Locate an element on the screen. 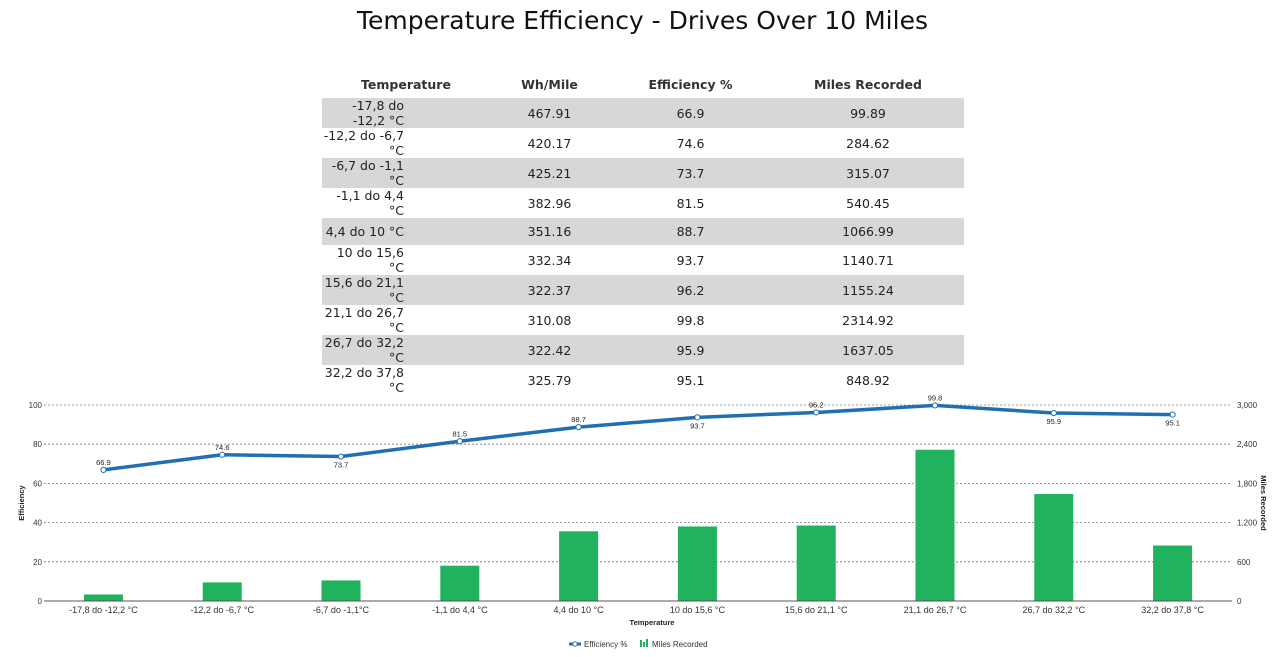 The image size is (1280, 657). cell-wh-mile: 310.08 is located at coordinates (549, 320).